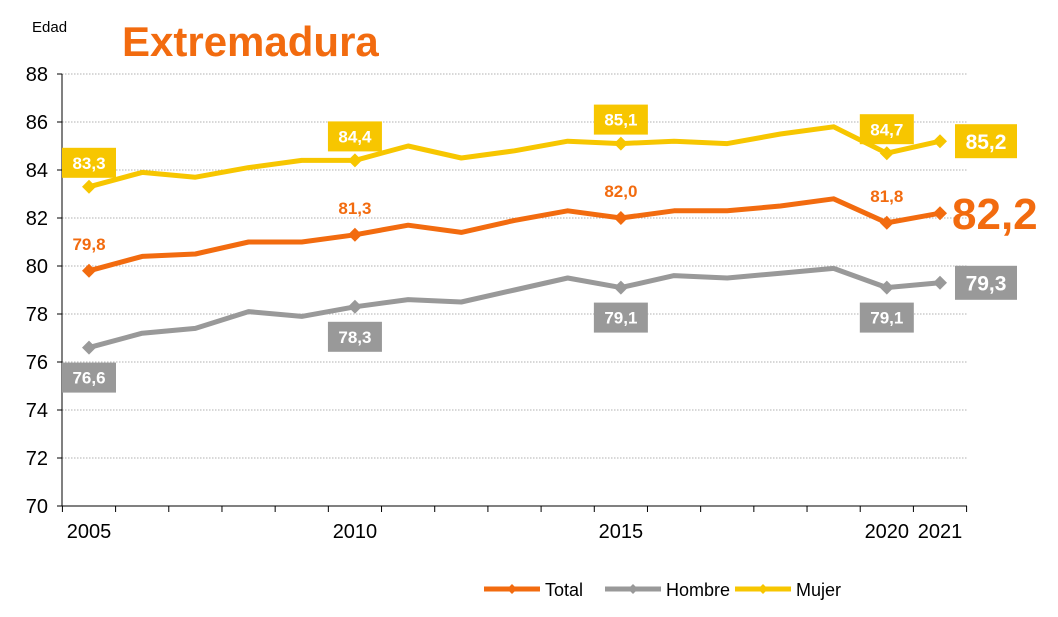 The height and width of the screenshot is (617, 1058). I want to click on series-line-total, so click(514, 235).